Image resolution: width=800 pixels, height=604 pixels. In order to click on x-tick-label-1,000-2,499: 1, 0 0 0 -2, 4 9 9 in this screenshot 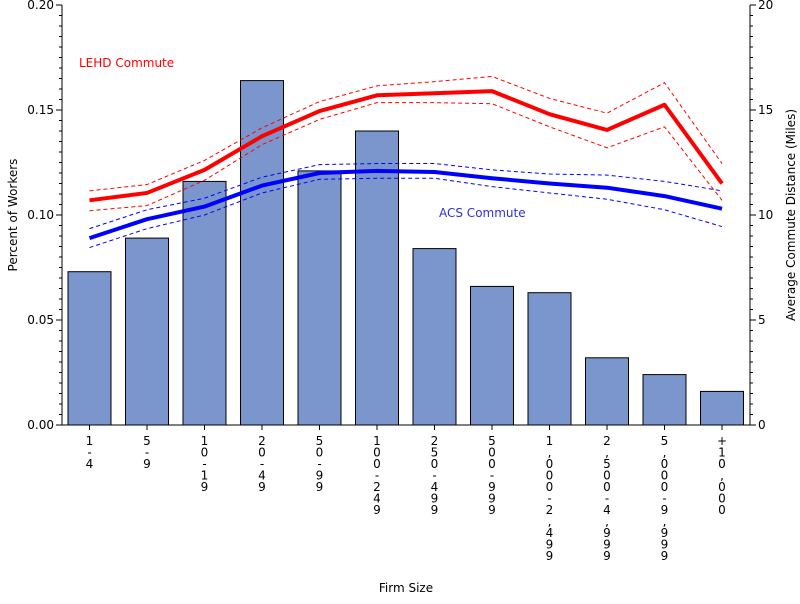, I will do `click(550, 498)`.